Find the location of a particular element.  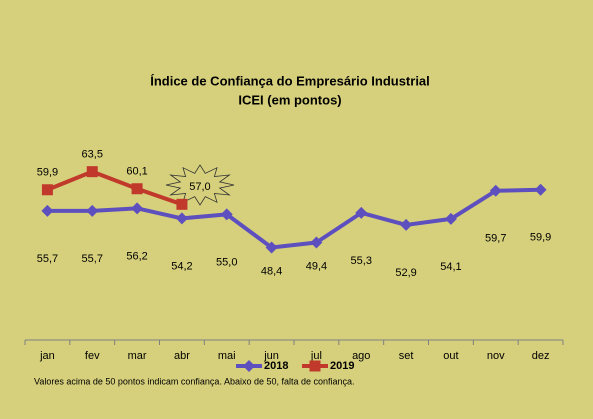

x-tick-label: abr is located at coordinates (182, 356).